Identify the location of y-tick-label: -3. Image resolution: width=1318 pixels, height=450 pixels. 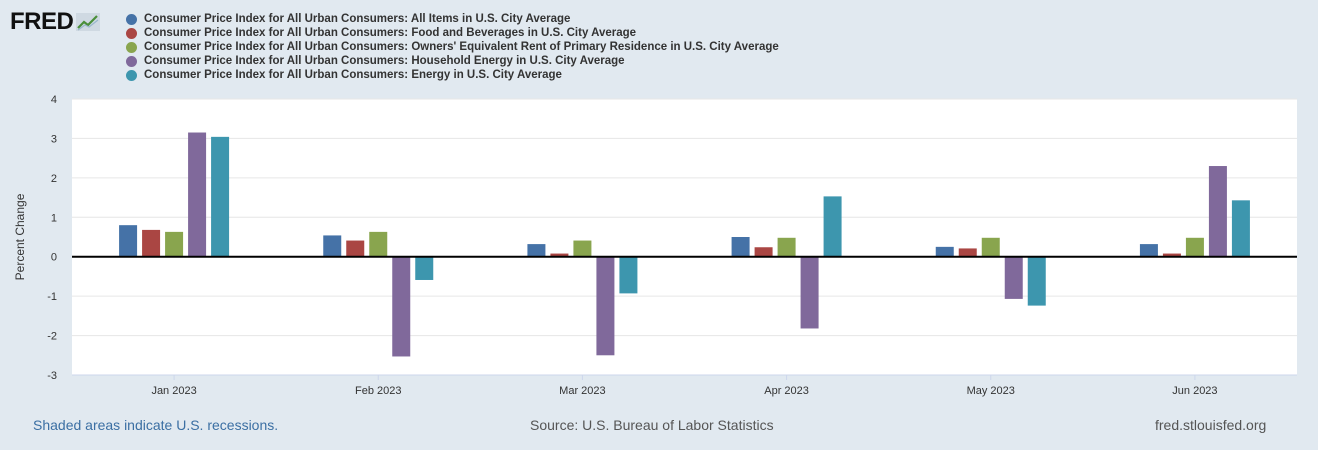
(52, 376).